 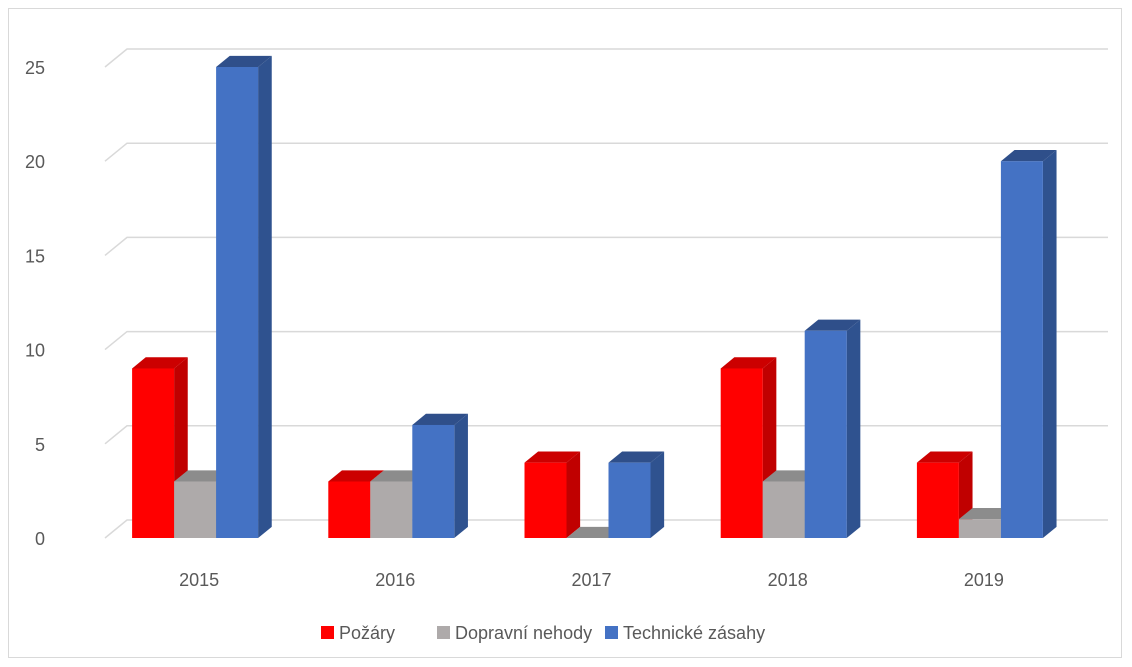 I want to click on x-tick-label: 2018, so click(x=788, y=580).